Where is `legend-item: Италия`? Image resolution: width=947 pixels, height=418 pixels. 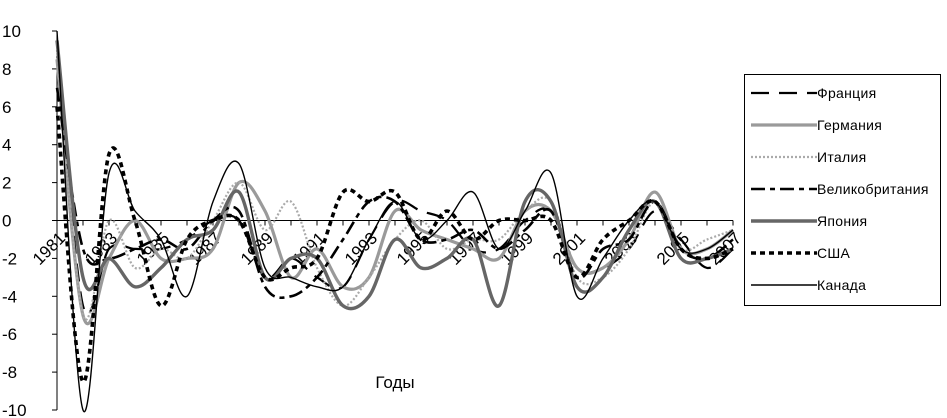 legend-item: Италия is located at coordinates (808, 157).